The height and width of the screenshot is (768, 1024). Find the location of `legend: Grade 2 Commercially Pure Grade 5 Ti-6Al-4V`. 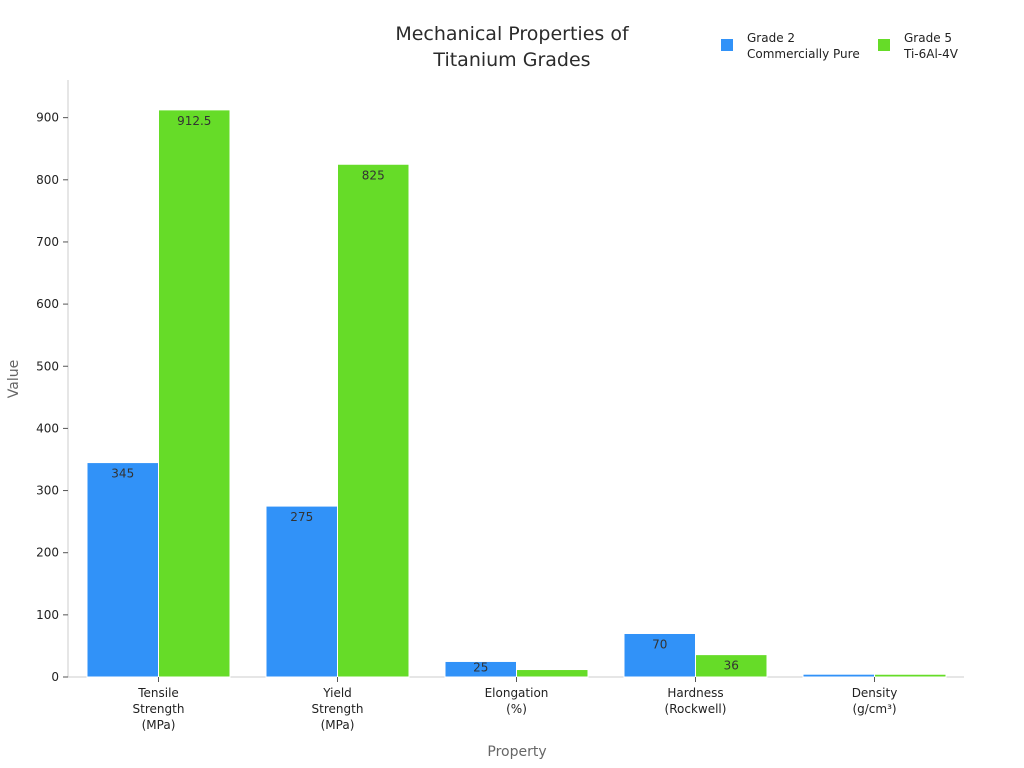

legend: Grade 2 Commercially Pure Grade 5 Ti-6Al-4V is located at coordinates (840, 46).